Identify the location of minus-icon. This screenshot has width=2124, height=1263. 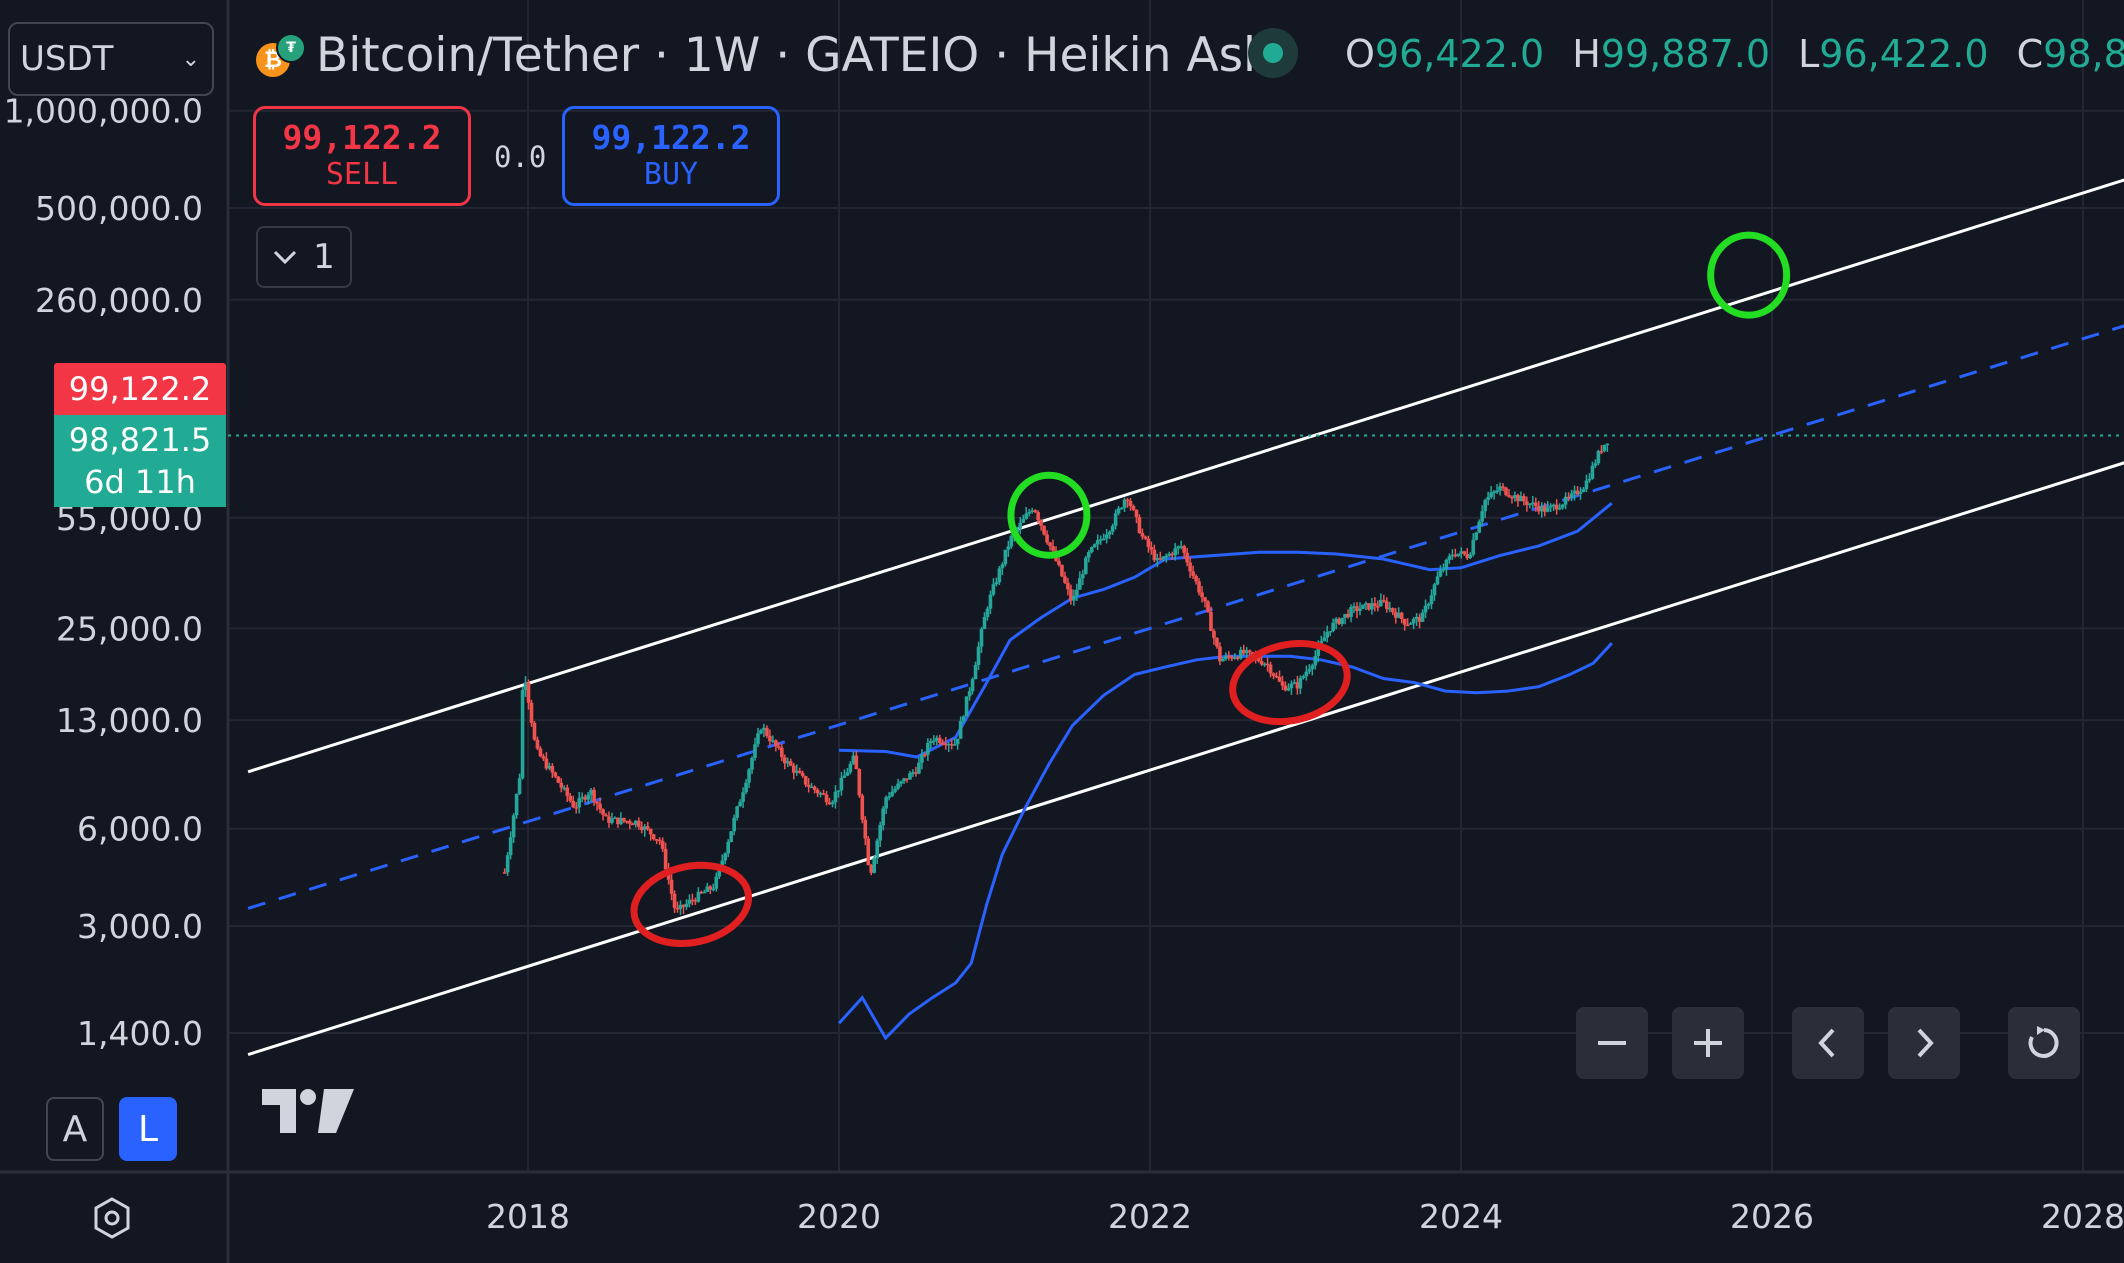
(1612, 1043).